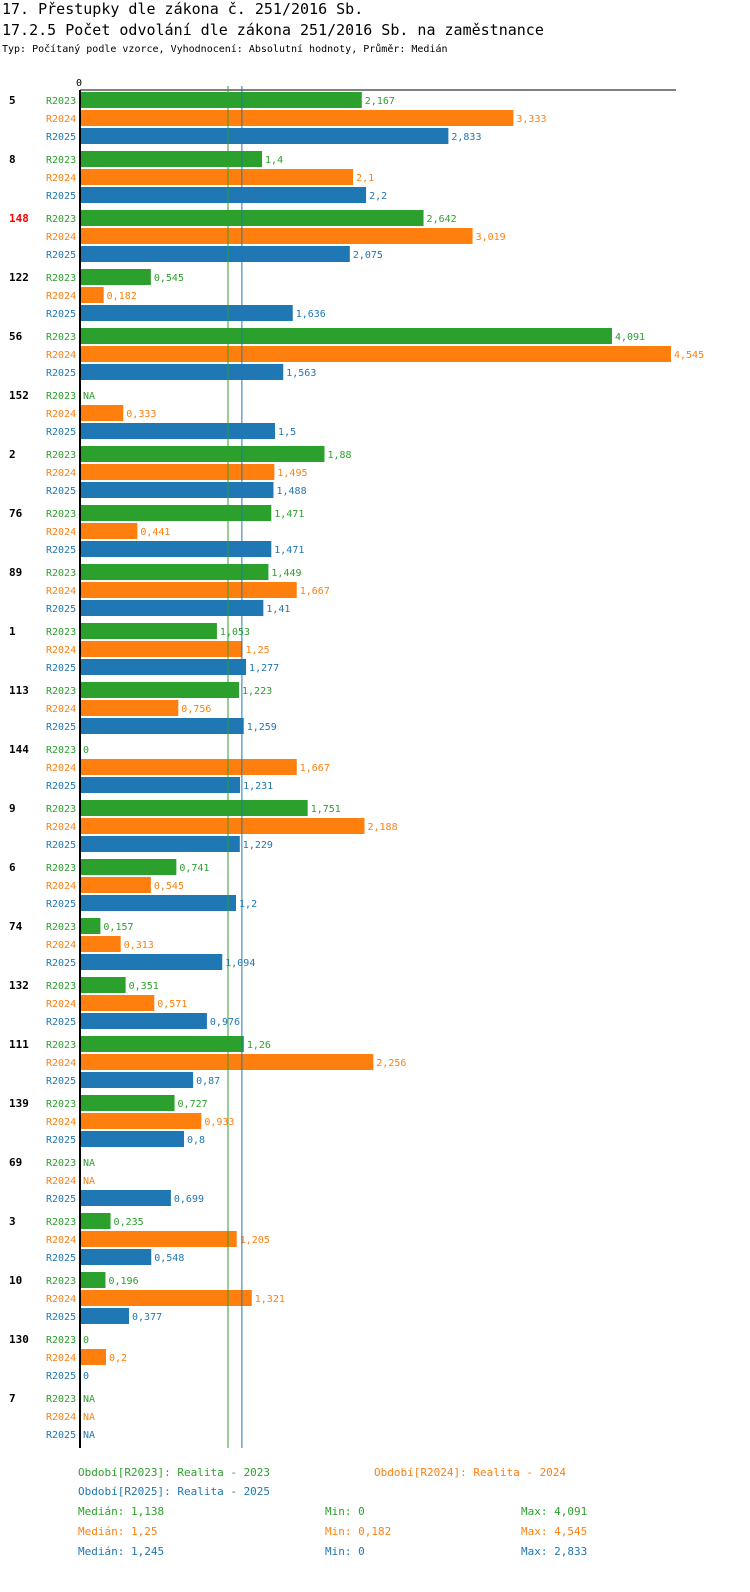 The image size is (750, 1592). Describe the element at coordinates (257, 691) in the screenshot. I see `value-label: 1,223` at that location.